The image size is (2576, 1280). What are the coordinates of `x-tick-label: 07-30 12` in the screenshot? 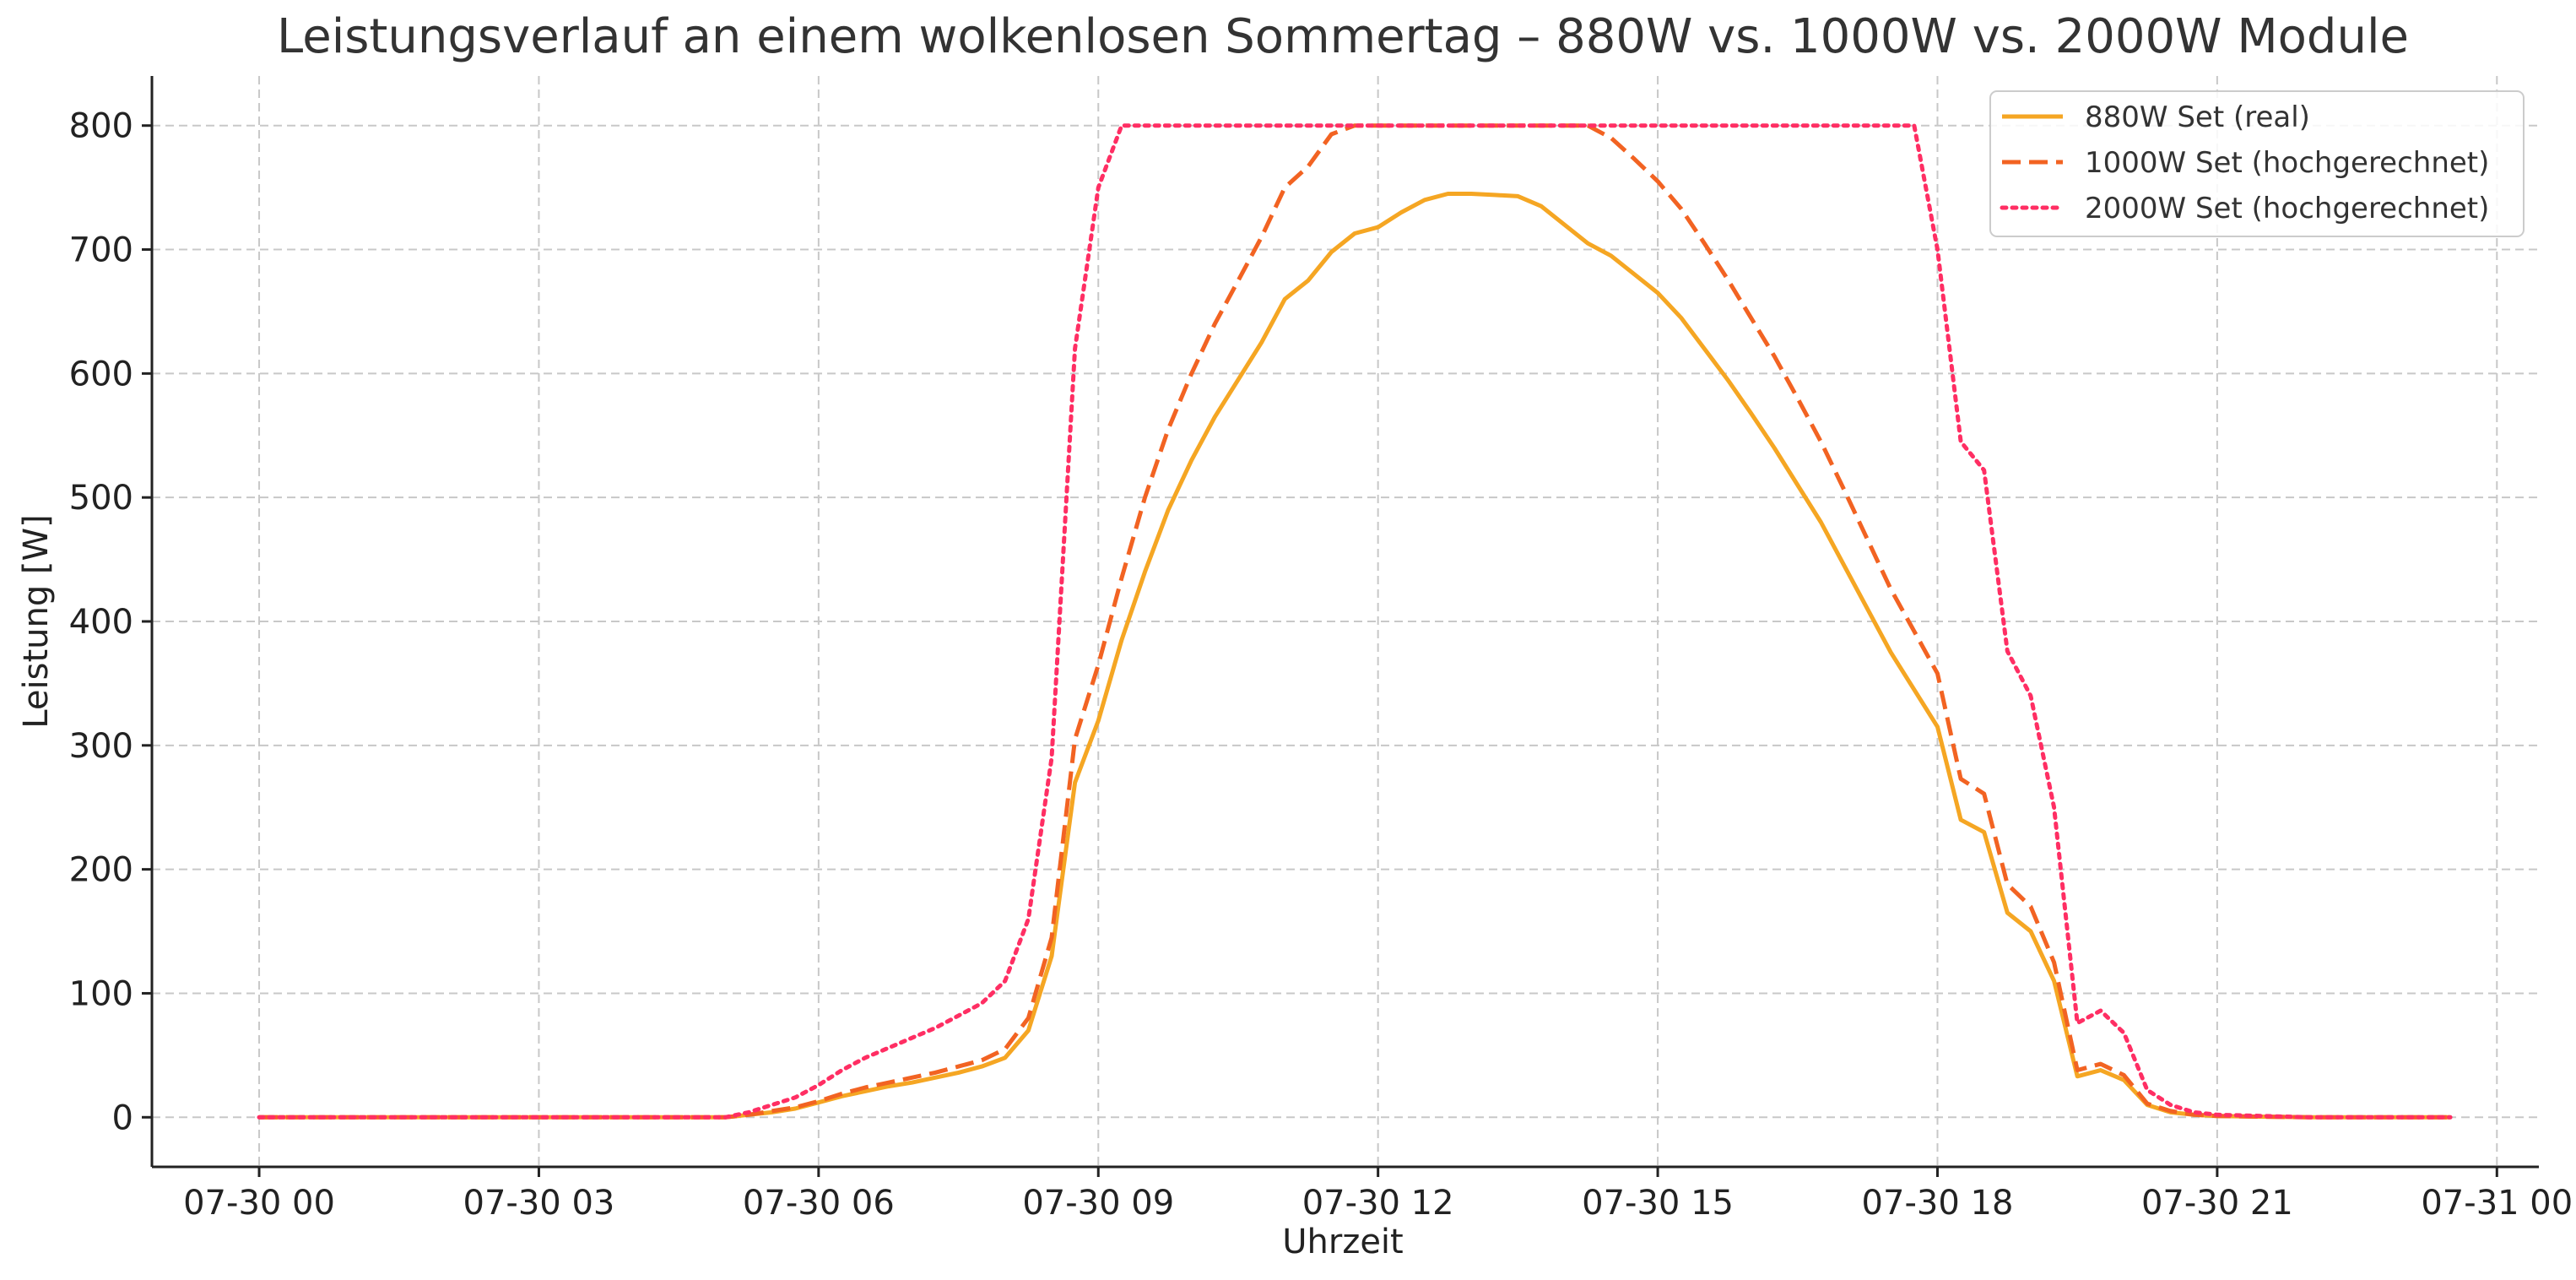 It's located at (1378, 1203).